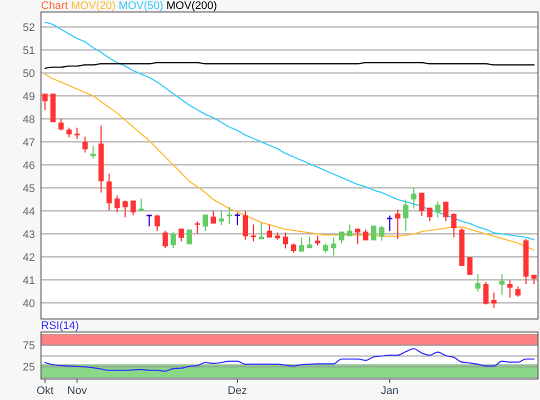  Describe the element at coordinates (142, 6) in the screenshot. I see `text: MOV(50)` at that location.